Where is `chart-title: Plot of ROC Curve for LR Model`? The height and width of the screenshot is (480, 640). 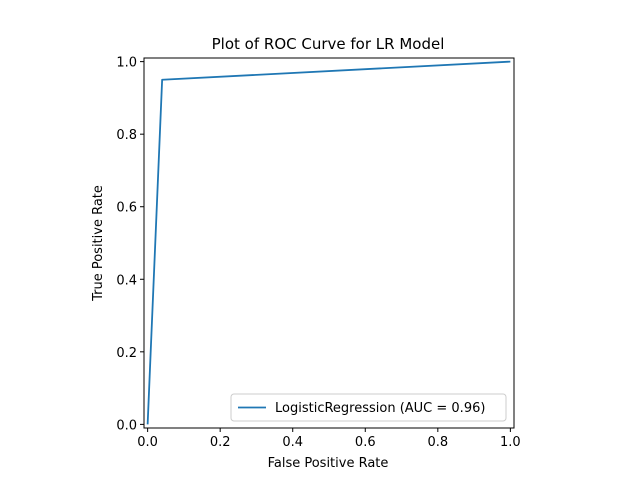
chart-title: Plot of ROC Curve for LR Model is located at coordinates (328, 44).